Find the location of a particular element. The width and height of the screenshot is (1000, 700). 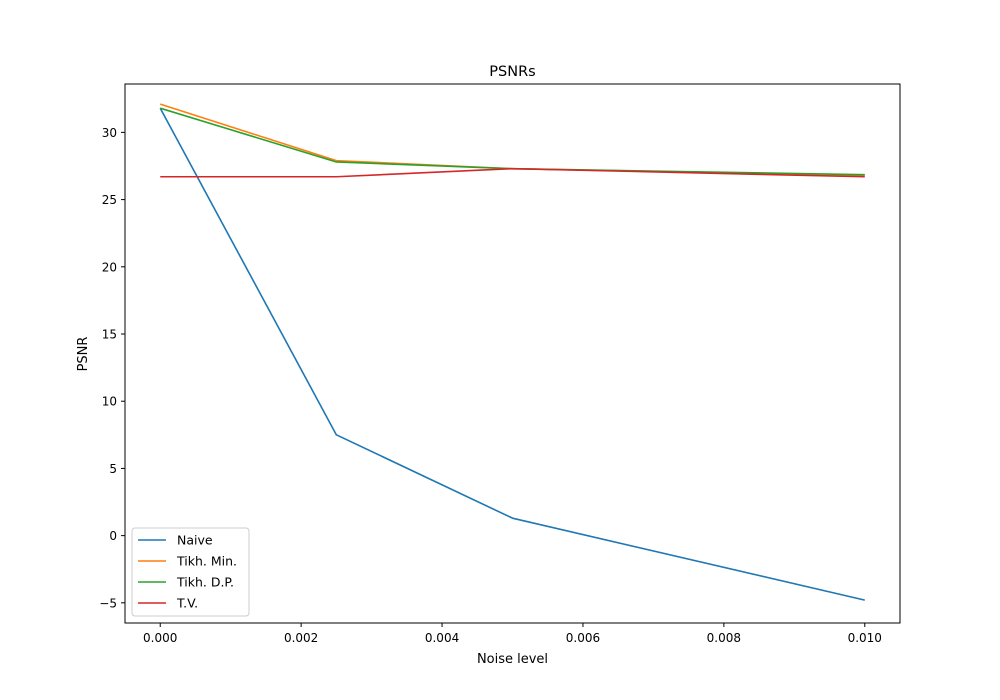

x-tick-label: 0.004 is located at coordinates (442, 638).